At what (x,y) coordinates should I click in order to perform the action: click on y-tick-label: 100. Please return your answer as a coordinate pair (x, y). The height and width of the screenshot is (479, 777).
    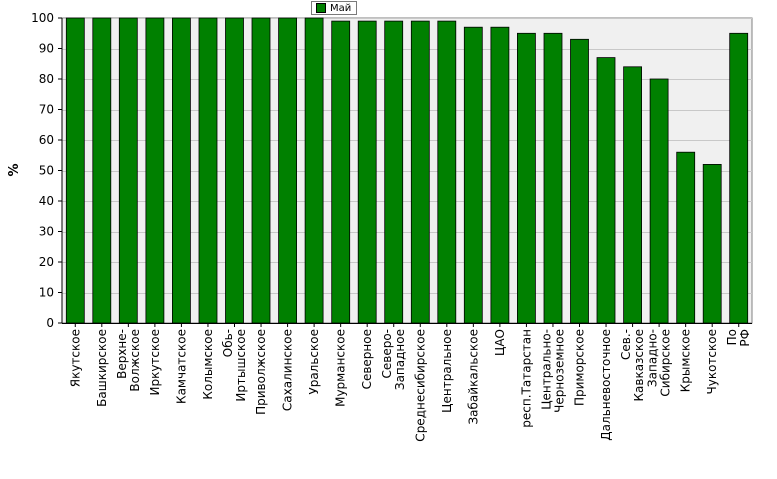
    Looking at the image, I should click on (42, 18).